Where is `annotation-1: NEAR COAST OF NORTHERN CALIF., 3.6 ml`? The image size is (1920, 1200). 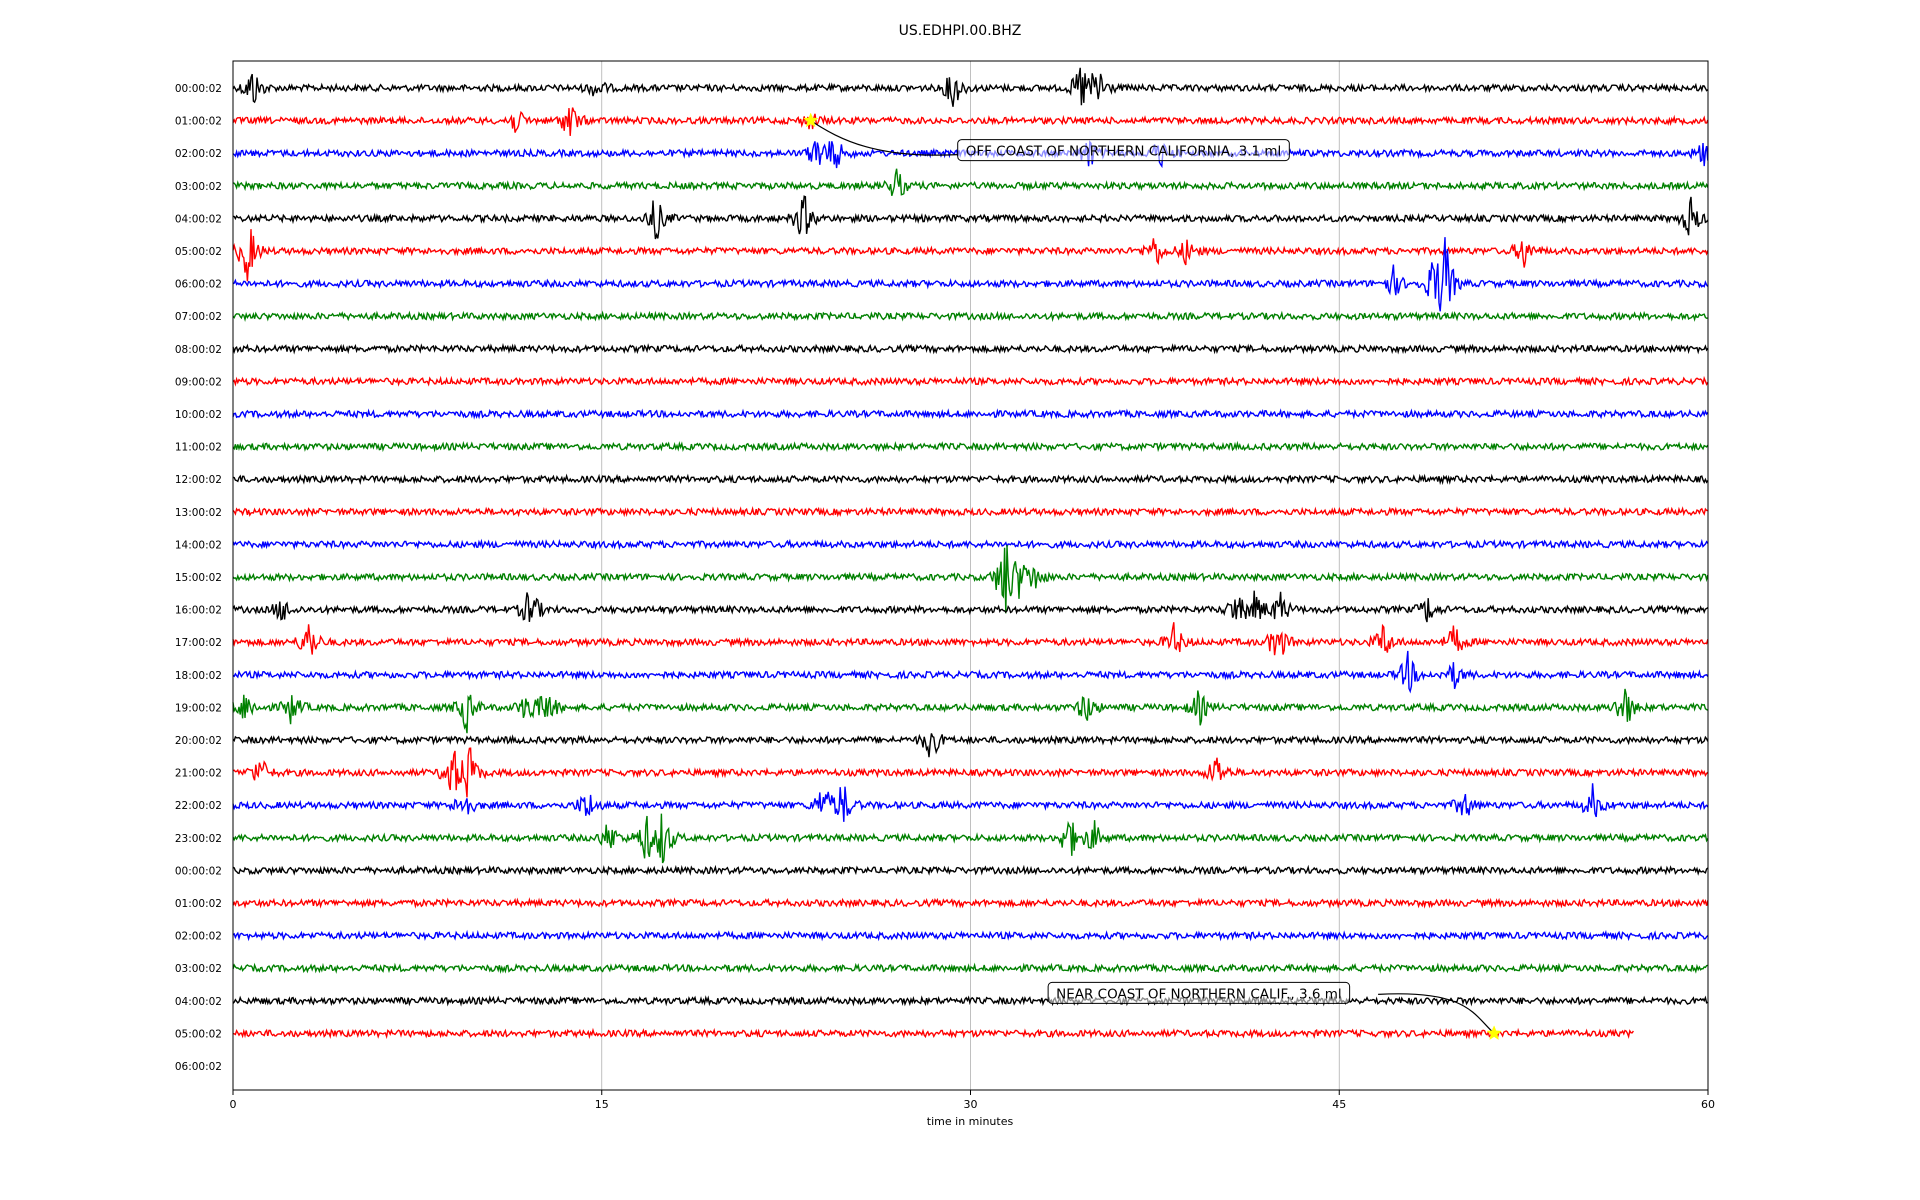 annotation-1: NEAR COAST OF NORTHERN CALIF., 3.6 ml is located at coordinates (1274, 1011).